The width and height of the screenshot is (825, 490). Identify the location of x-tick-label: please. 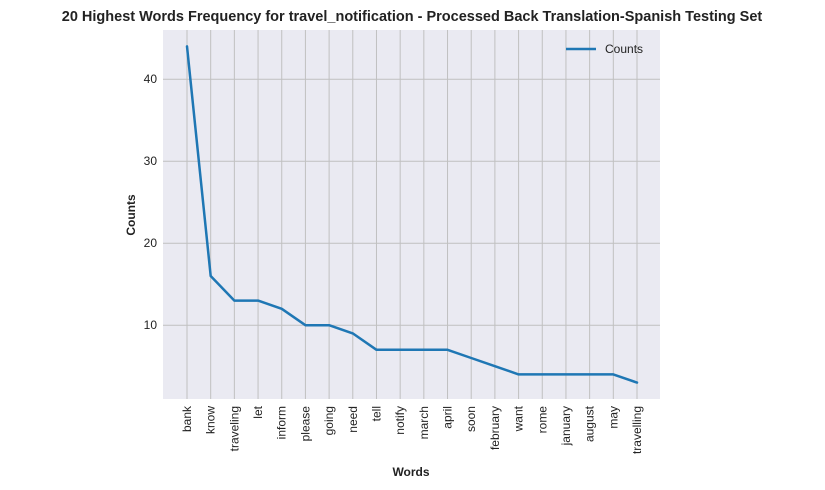
(305, 424).